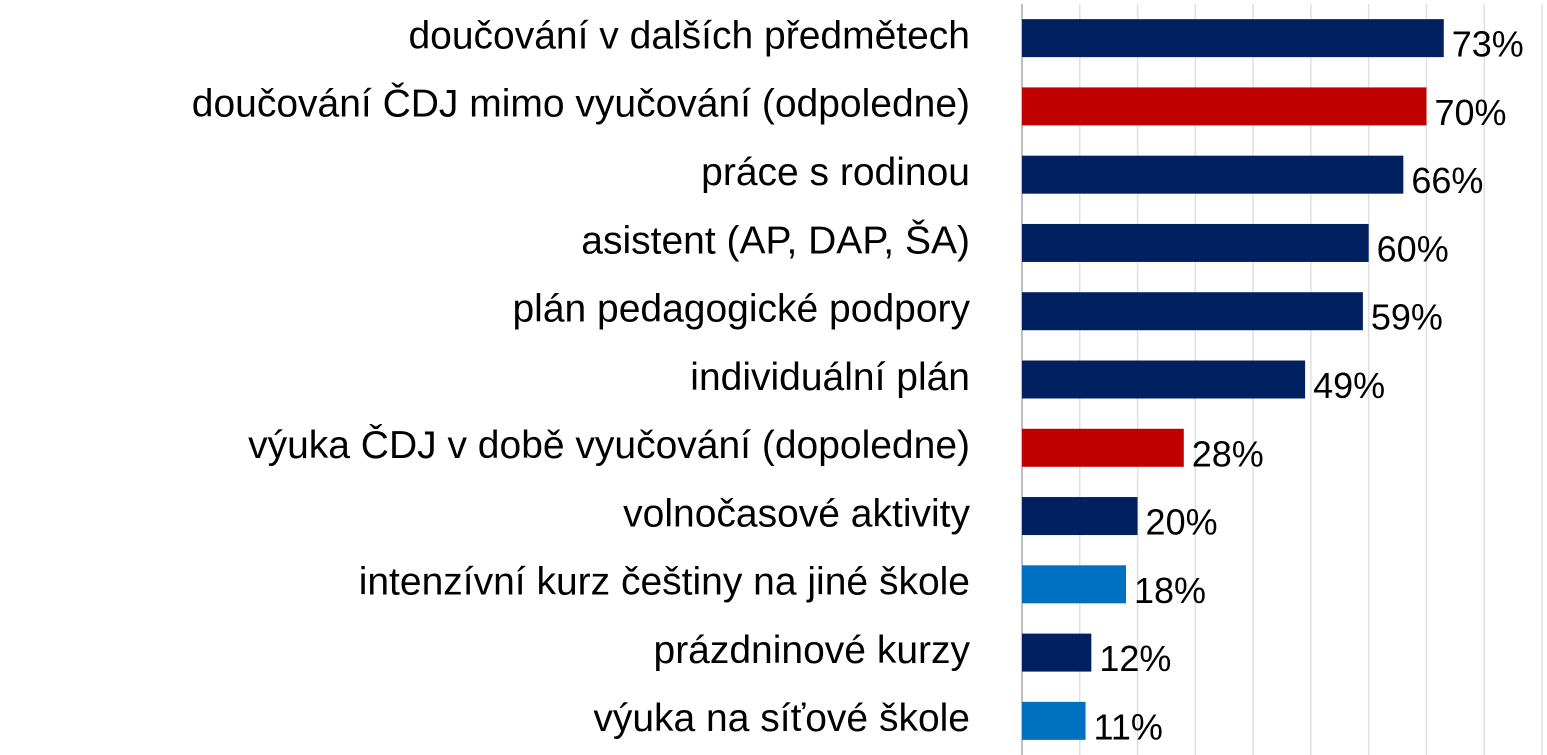 Image resolution: width=1547 pixels, height=755 pixels. I want to click on y-tick-label: volnočasové aktivity, so click(796, 513).